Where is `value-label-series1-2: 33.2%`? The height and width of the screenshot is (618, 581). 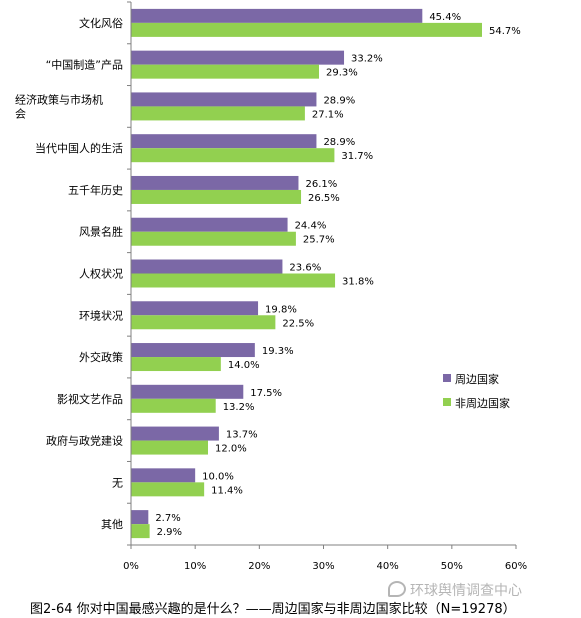
value-label-series1-2: 33.2% is located at coordinates (367, 59).